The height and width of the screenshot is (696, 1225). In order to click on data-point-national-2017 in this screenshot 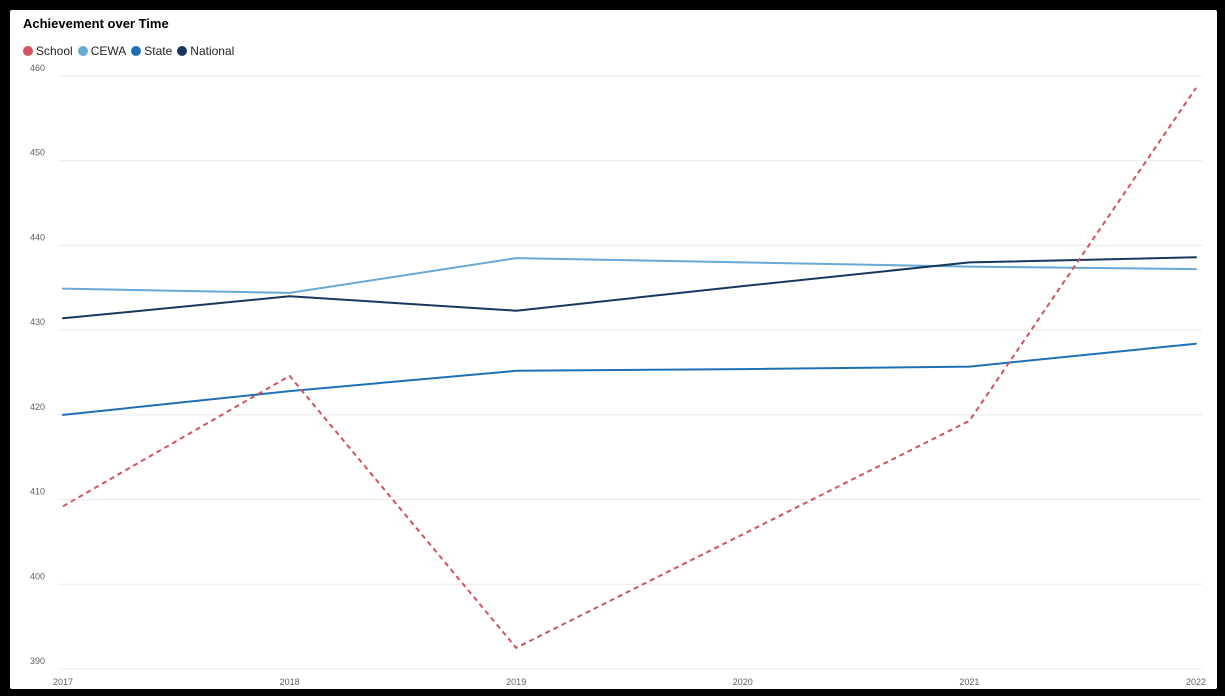, I will do `click(63, 318)`.